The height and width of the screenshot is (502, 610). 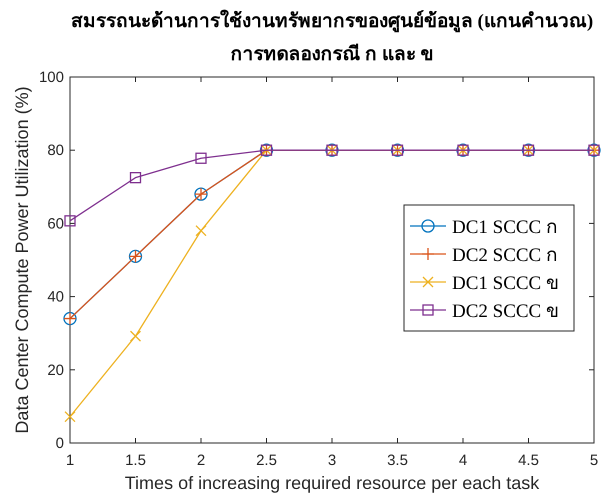 What do you see at coordinates (332, 460) in the screenshot?
I see `x-tick-label: 3` at bounding box center [332, 460].